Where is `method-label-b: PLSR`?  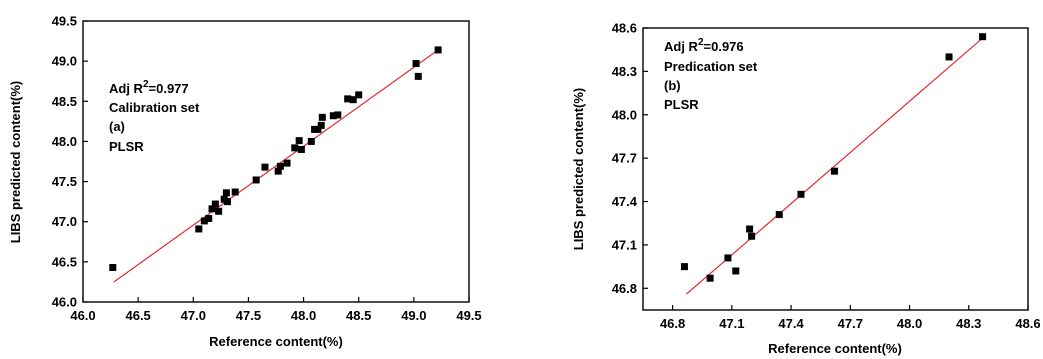
method-label-b: PLSR is located at coordinates (681, 104).